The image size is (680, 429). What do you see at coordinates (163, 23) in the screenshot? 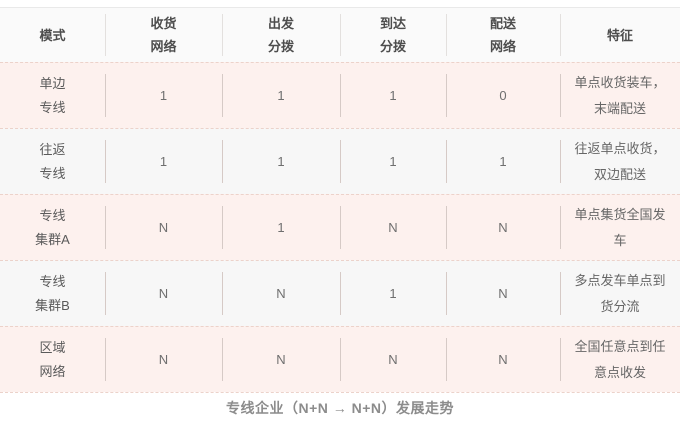
I see `header-label: 收货` at bounding box center [163, 23].